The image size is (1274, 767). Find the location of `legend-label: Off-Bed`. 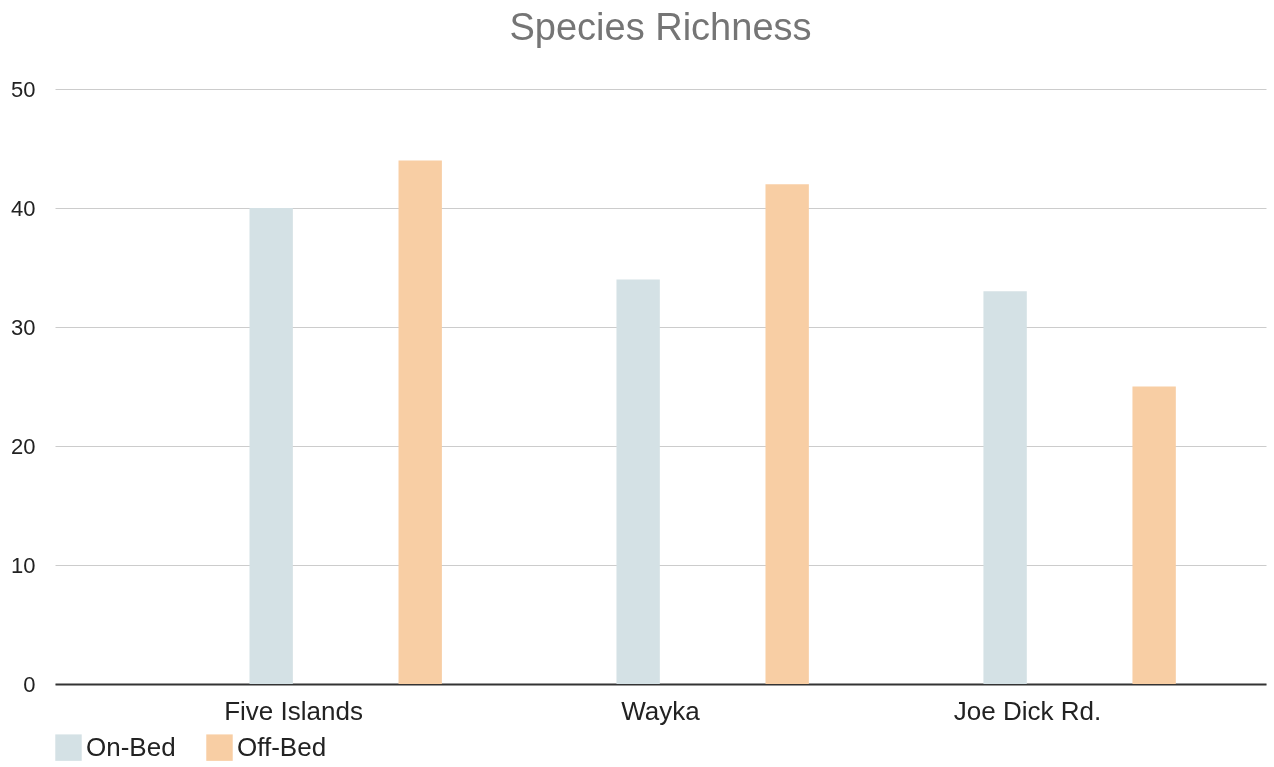

legend-label: Off-Bed is located at coordinates (282, 746).